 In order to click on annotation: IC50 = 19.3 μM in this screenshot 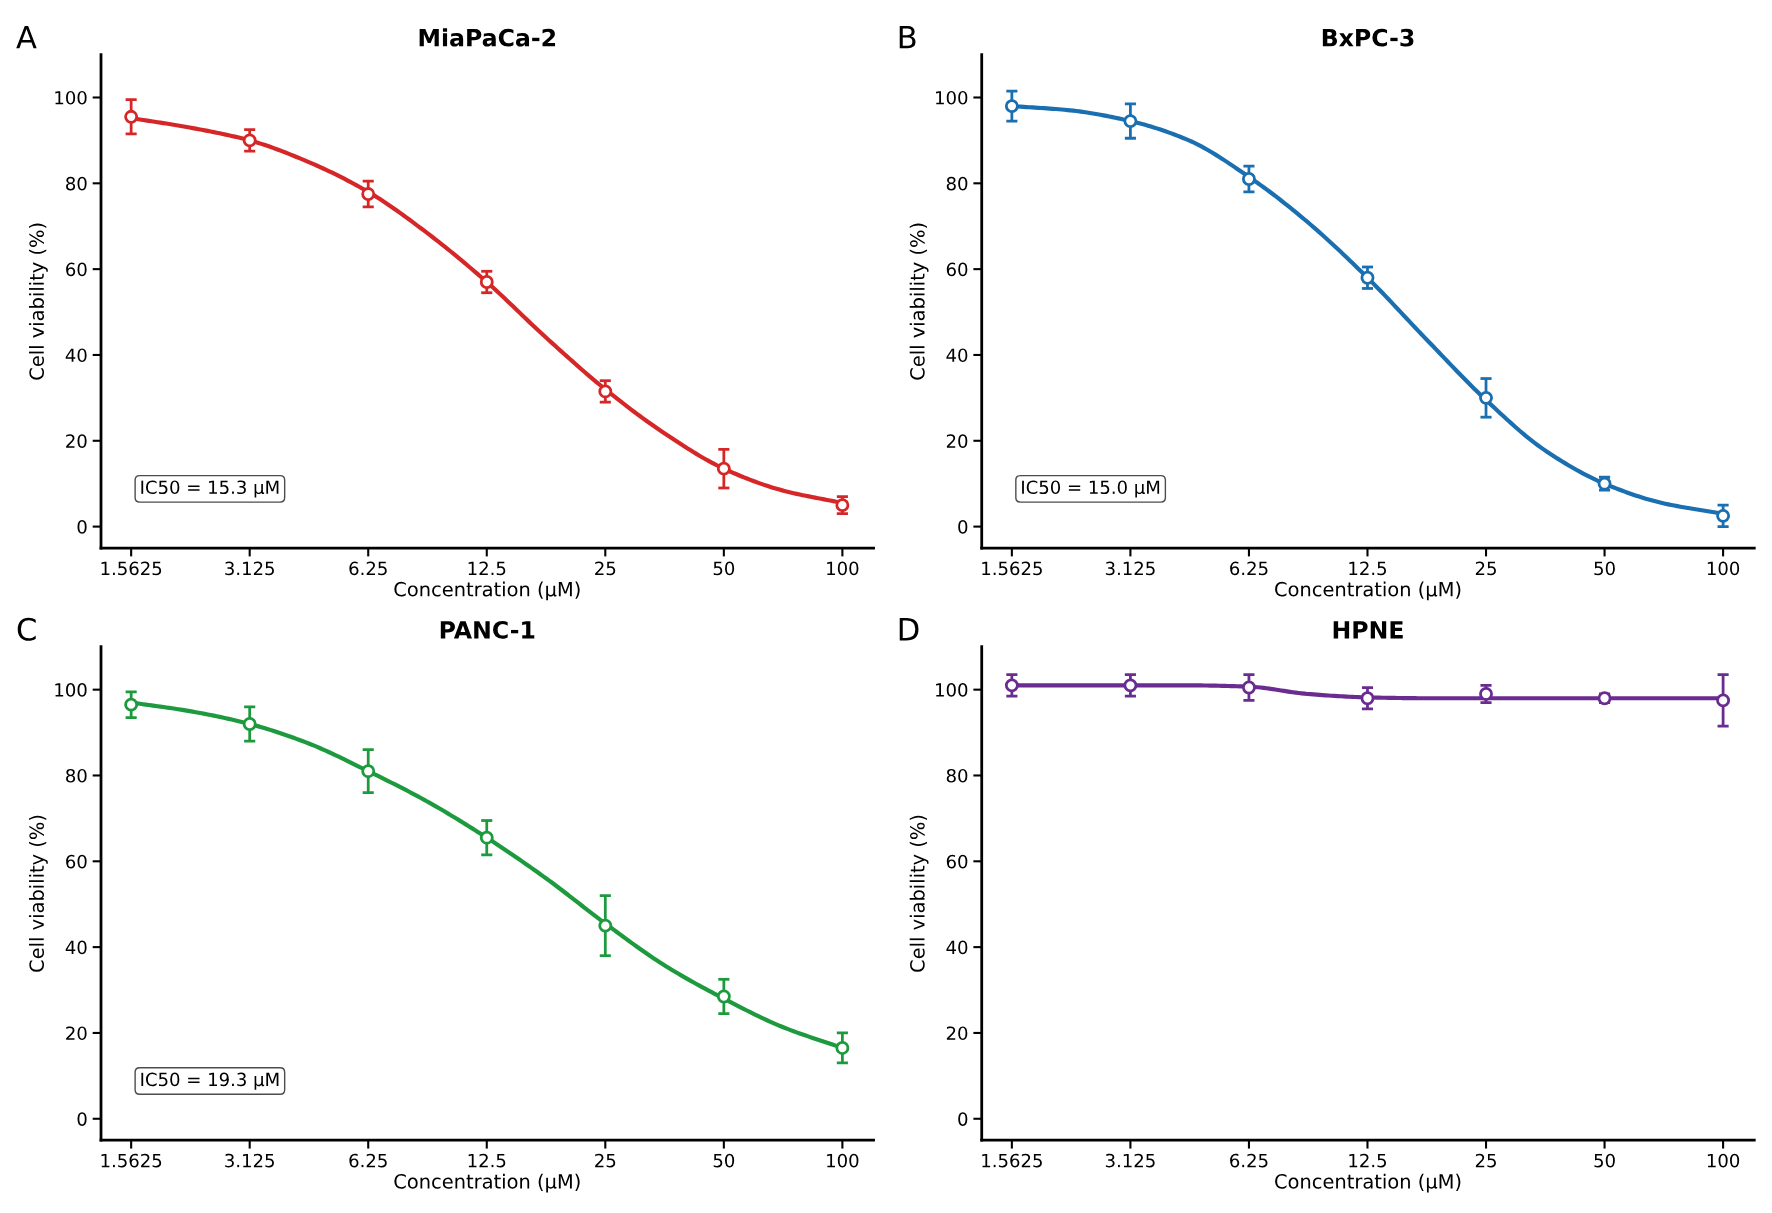, I will do `click(210, 1081)`.